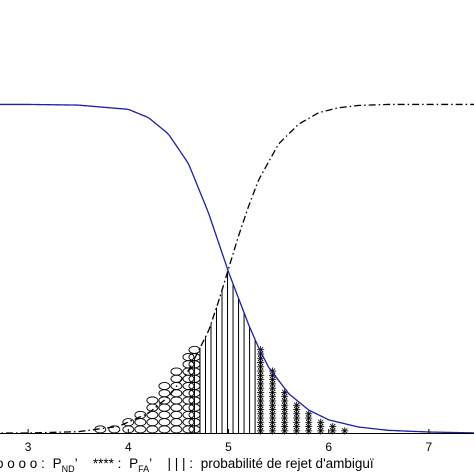 The height and width of the screenshot is (474, 474). What do you see at coordinates (429, 447) in the screenshot?
I see `x-tick-label: 7` at bounding box center [429, 447].